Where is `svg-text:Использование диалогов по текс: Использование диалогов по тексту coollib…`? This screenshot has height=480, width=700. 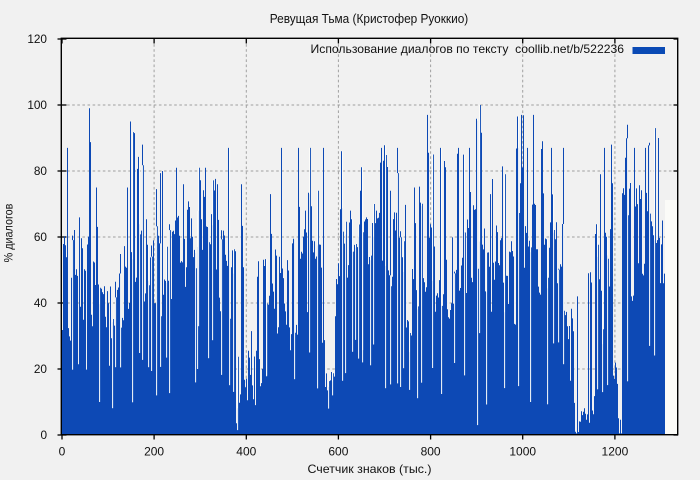 svg-text:Использование диалогов по текс: Использование диалогов по тексту coollib… is located at coordinates (468, 49).